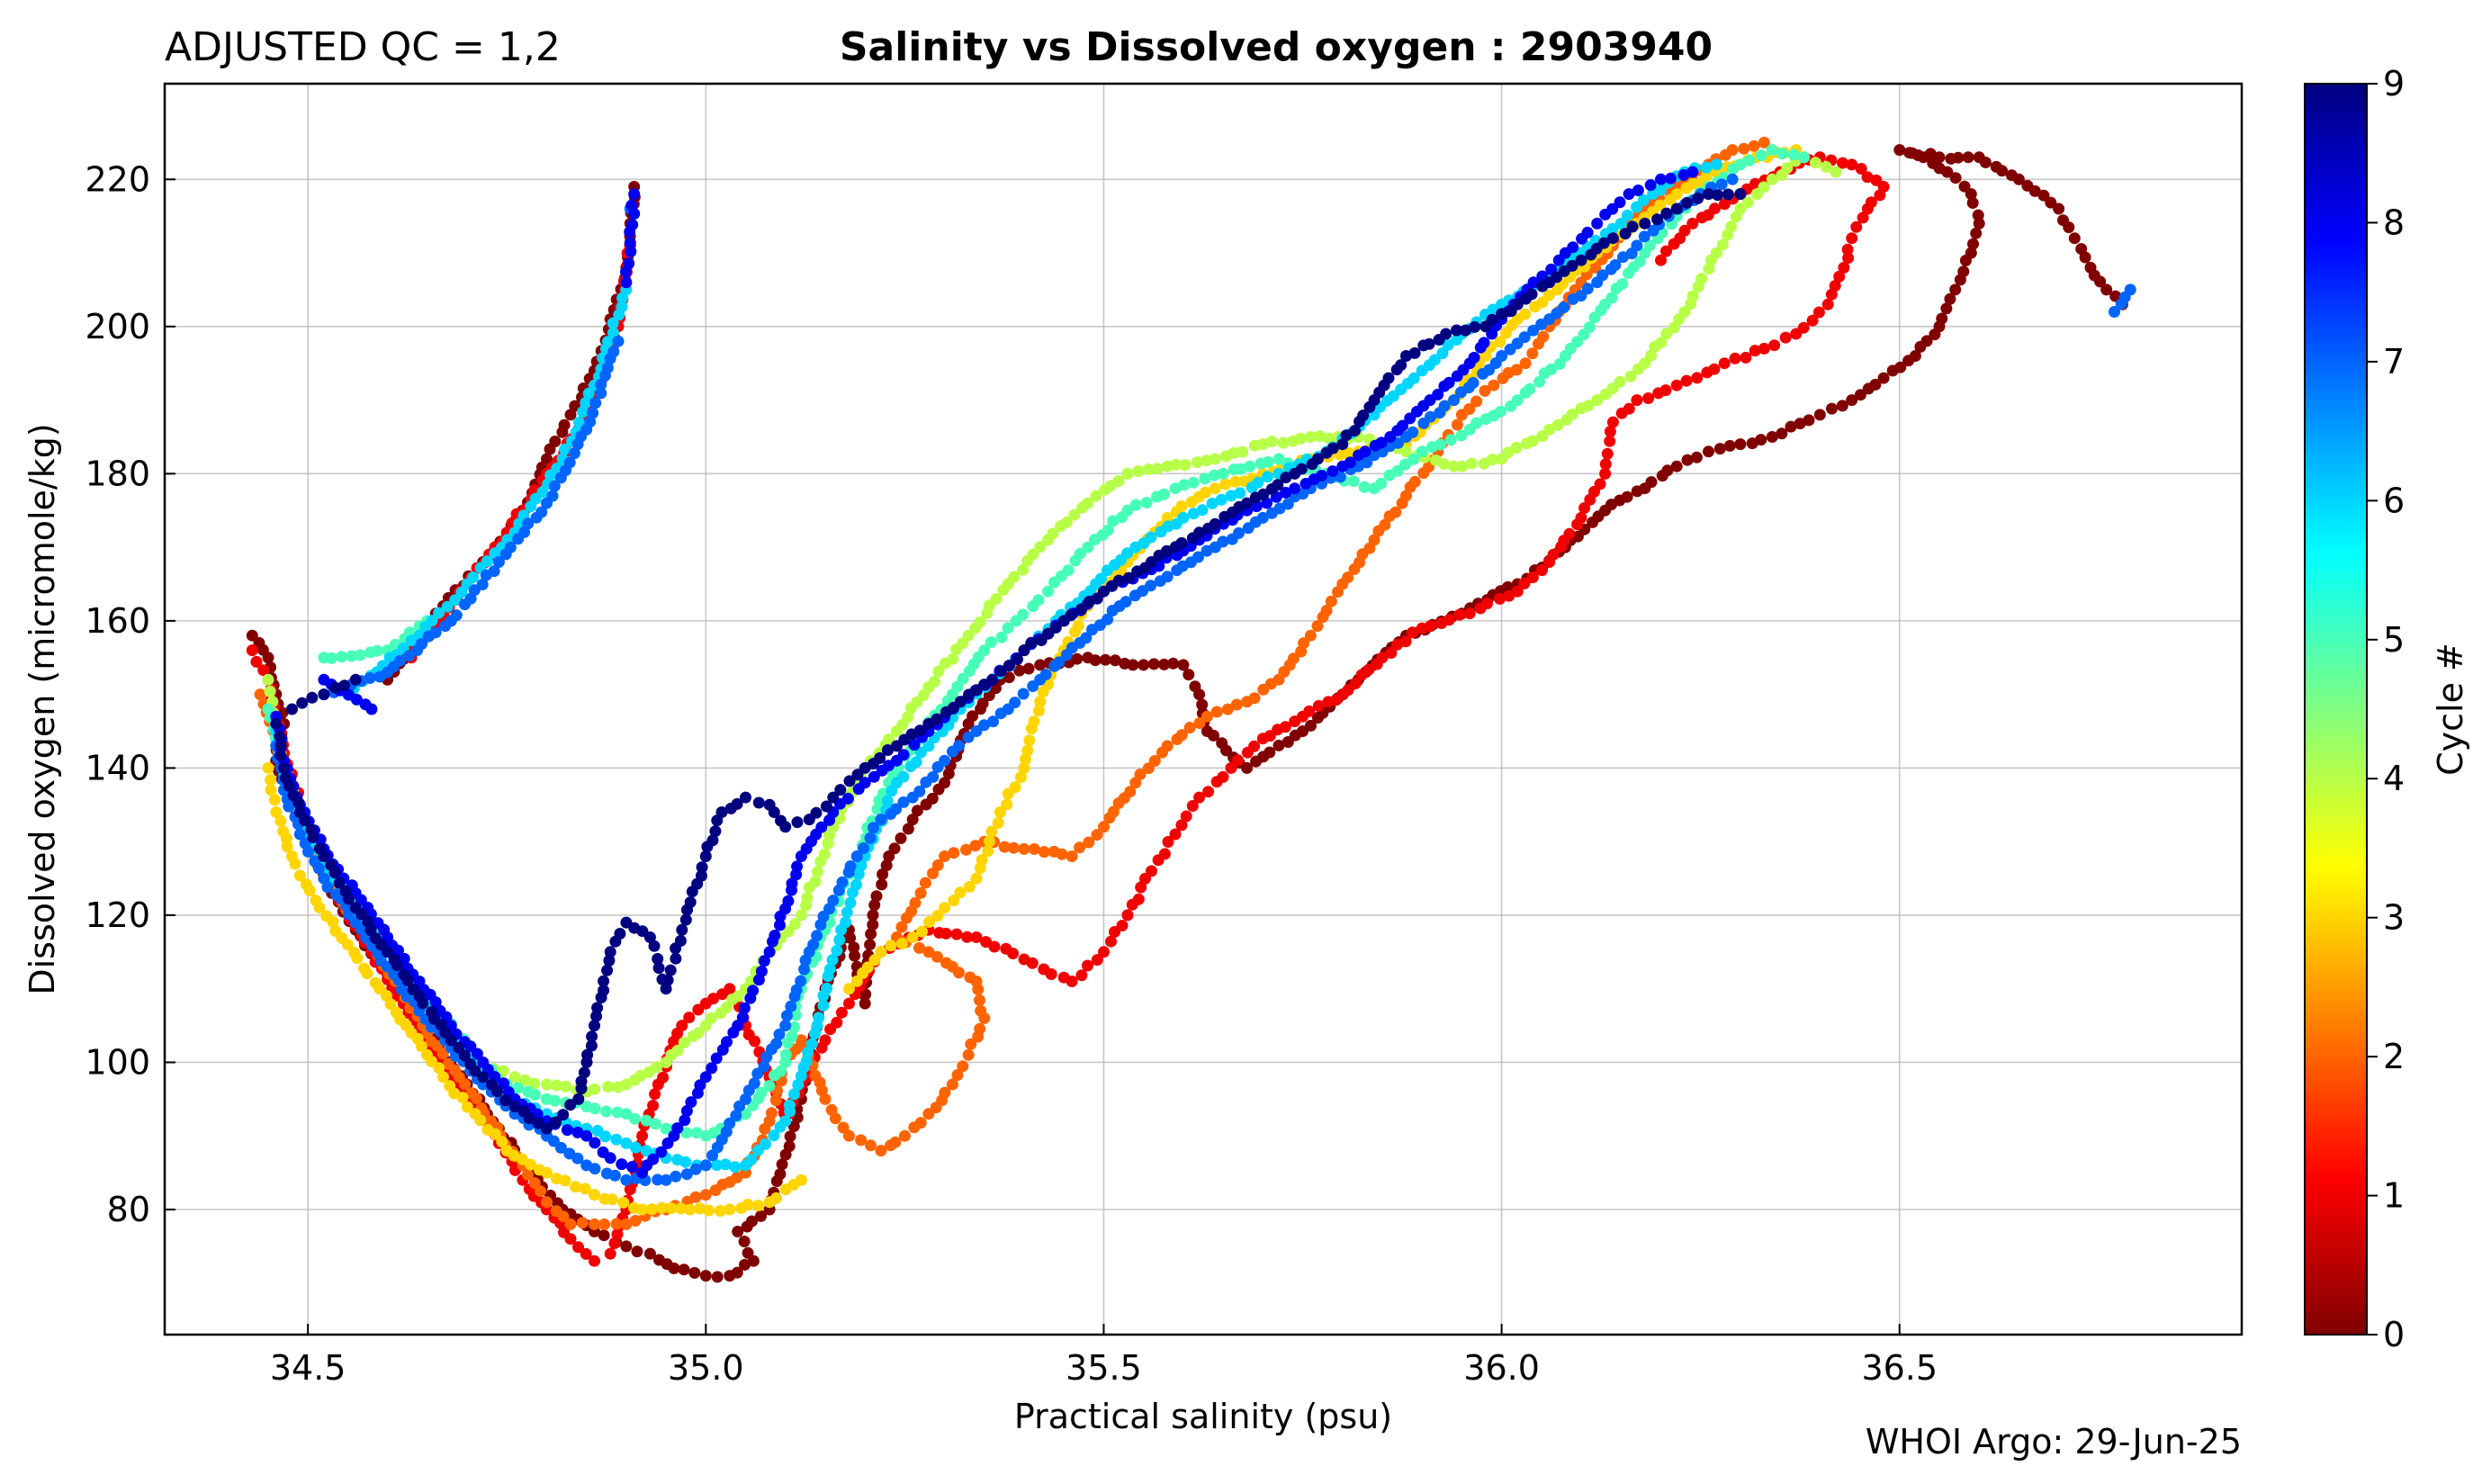 The image size is (2491, 1484). I want to click on colorbar-tick-label: 8, so click(2394, 222).